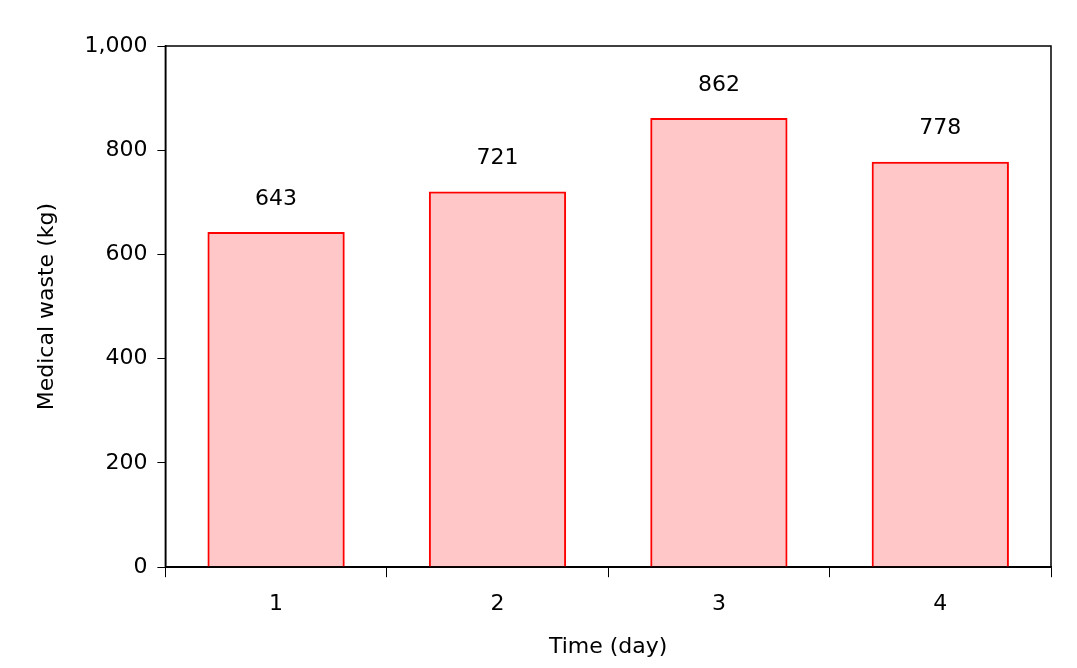 The image size is (1077, 668). Describe the element at coordinates (126, 357) in the screenshot. I see `y-tick-label: 400` at that location.